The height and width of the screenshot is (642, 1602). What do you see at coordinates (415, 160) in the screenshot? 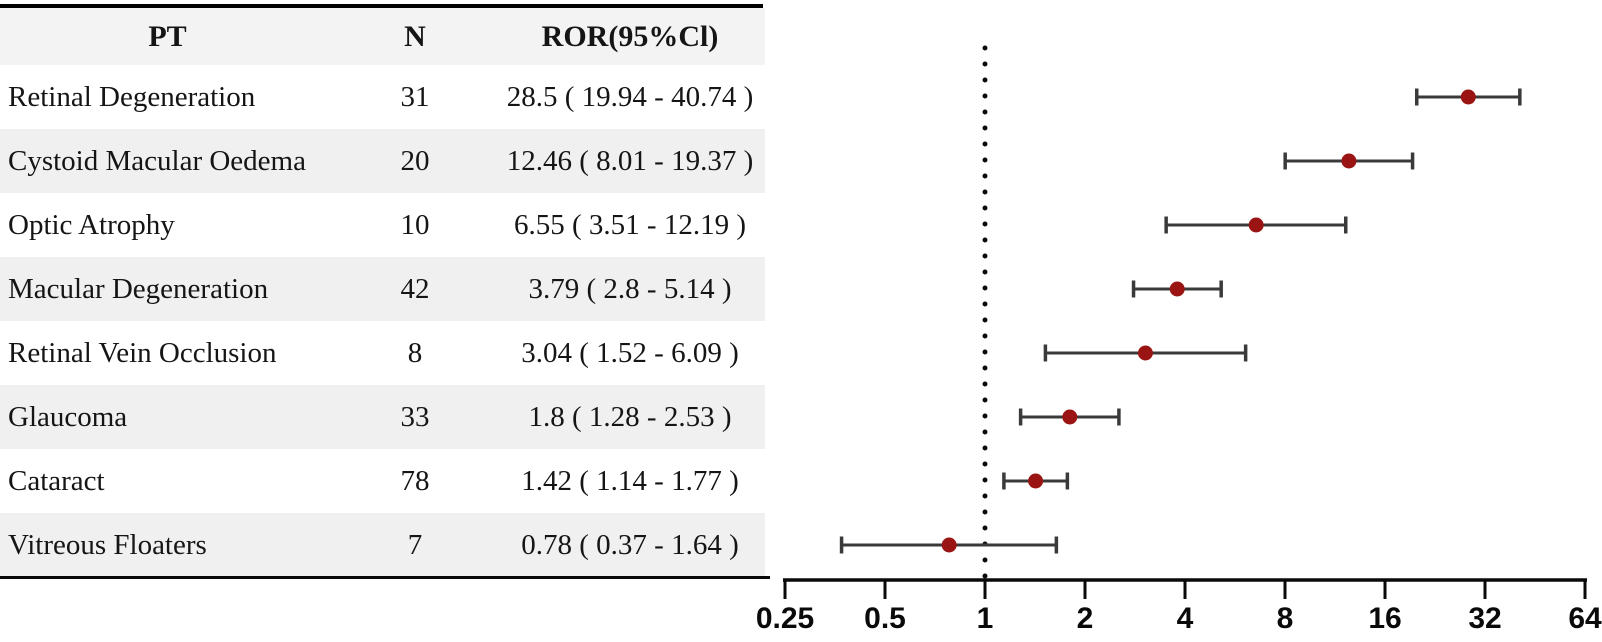
I see `n-cell: 20` at bounding box center [415, 160].